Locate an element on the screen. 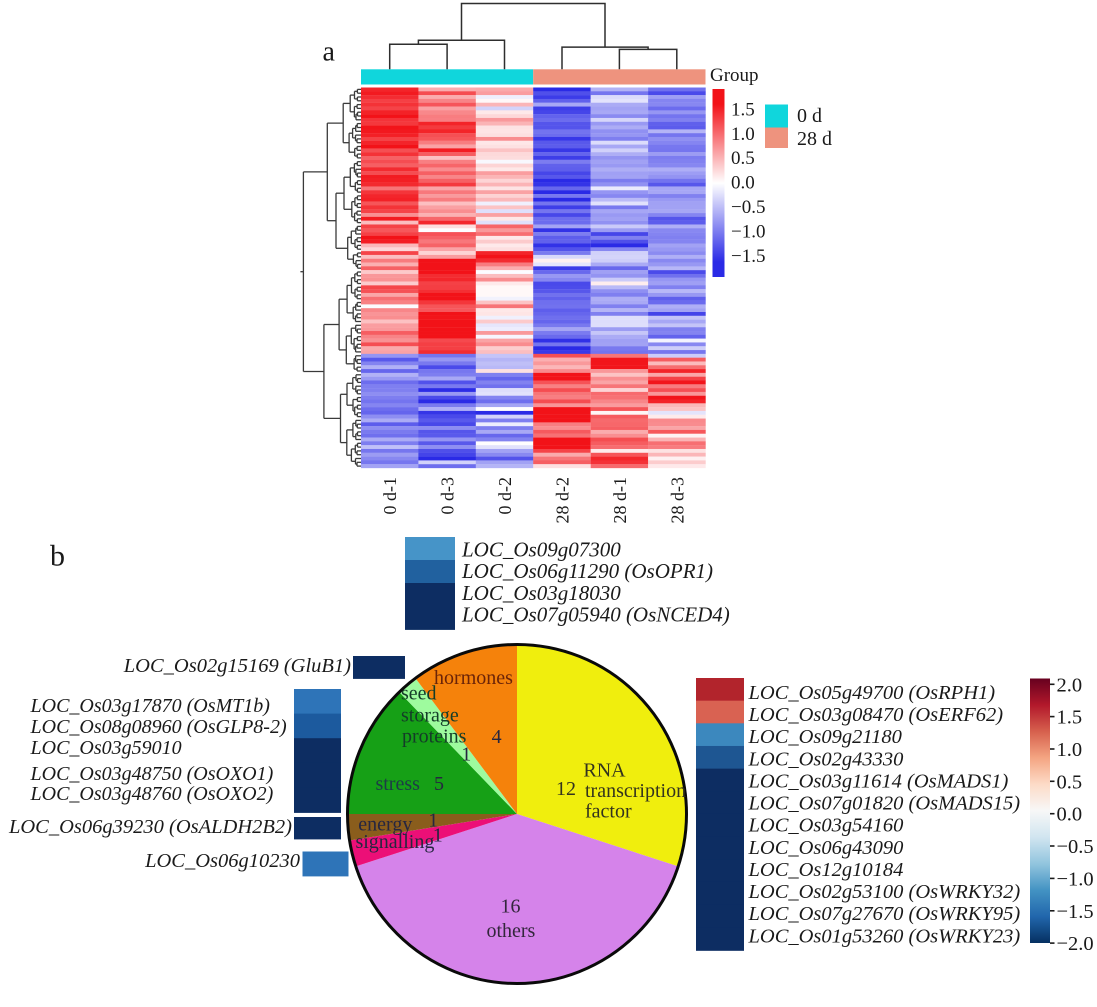 The image size is (1097, 1007). svg-text: LOC_Os05g49700 (OsRPH1) is located at coordinates (872, 693).